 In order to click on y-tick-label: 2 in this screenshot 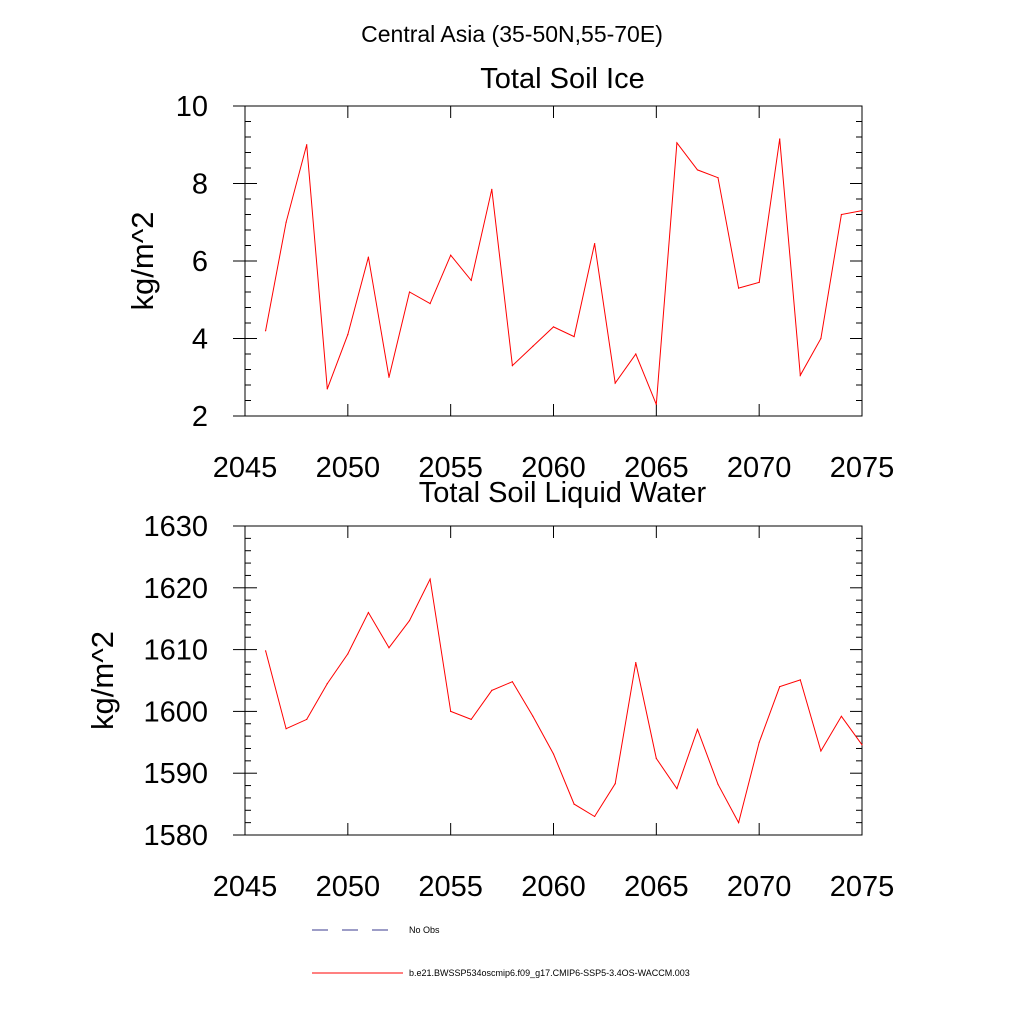, I will do `click(200, 417)`.